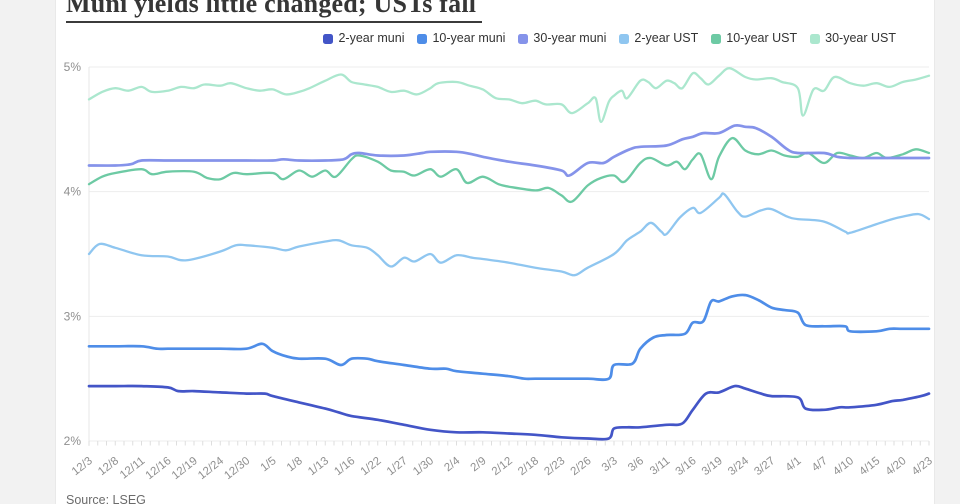 This screenshot has height=504, width=960. I want to click on legend-item-30-year-ust: 30-year UST, so click(853, 38).